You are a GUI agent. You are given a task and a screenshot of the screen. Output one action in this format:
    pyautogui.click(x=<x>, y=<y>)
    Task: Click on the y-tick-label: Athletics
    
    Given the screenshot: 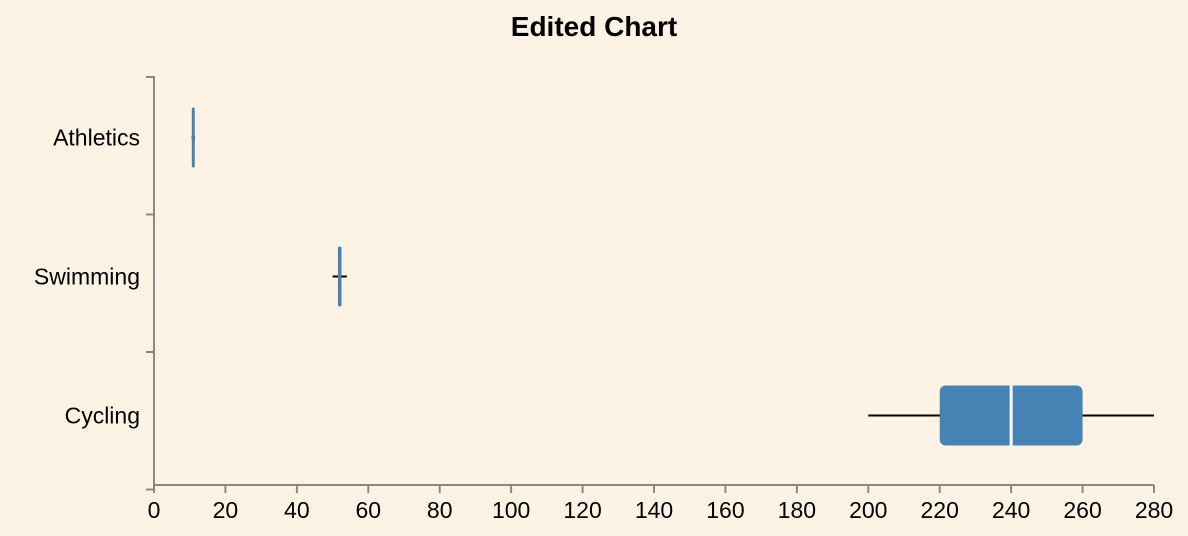 What is the action you would take?
    pyautogui.click(x=96, y=138)
    